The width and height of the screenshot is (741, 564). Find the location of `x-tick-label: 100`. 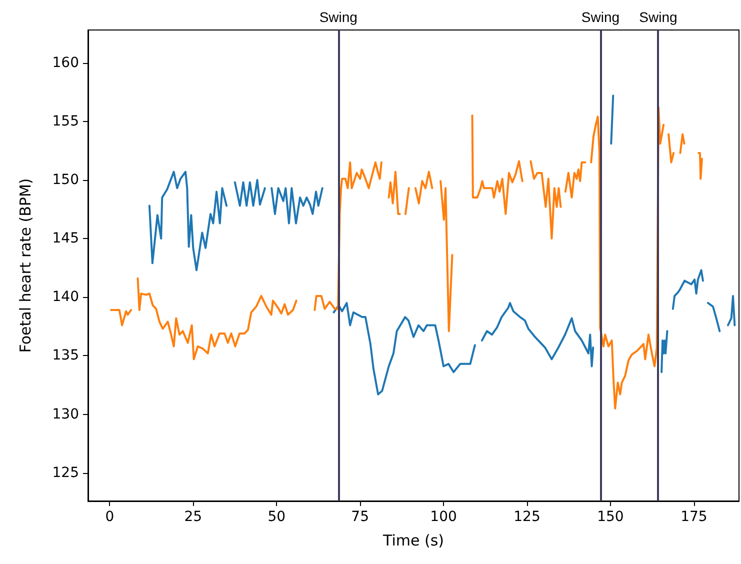

x-tick-label: 100 is located at coordinates (443, 517).